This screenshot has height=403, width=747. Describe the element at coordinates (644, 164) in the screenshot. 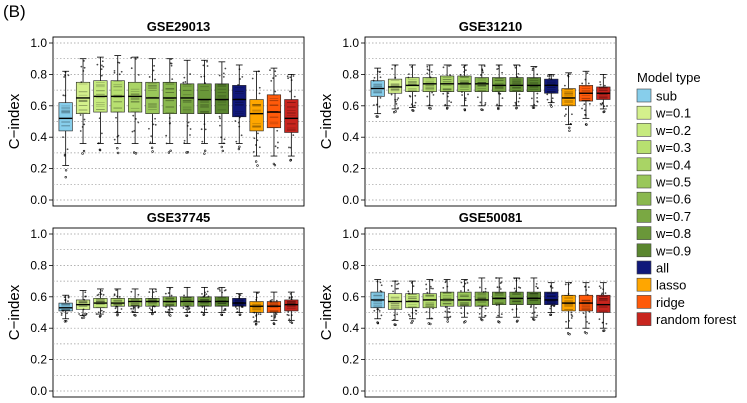

I see `legend-swatch-w=0.4` at that location.